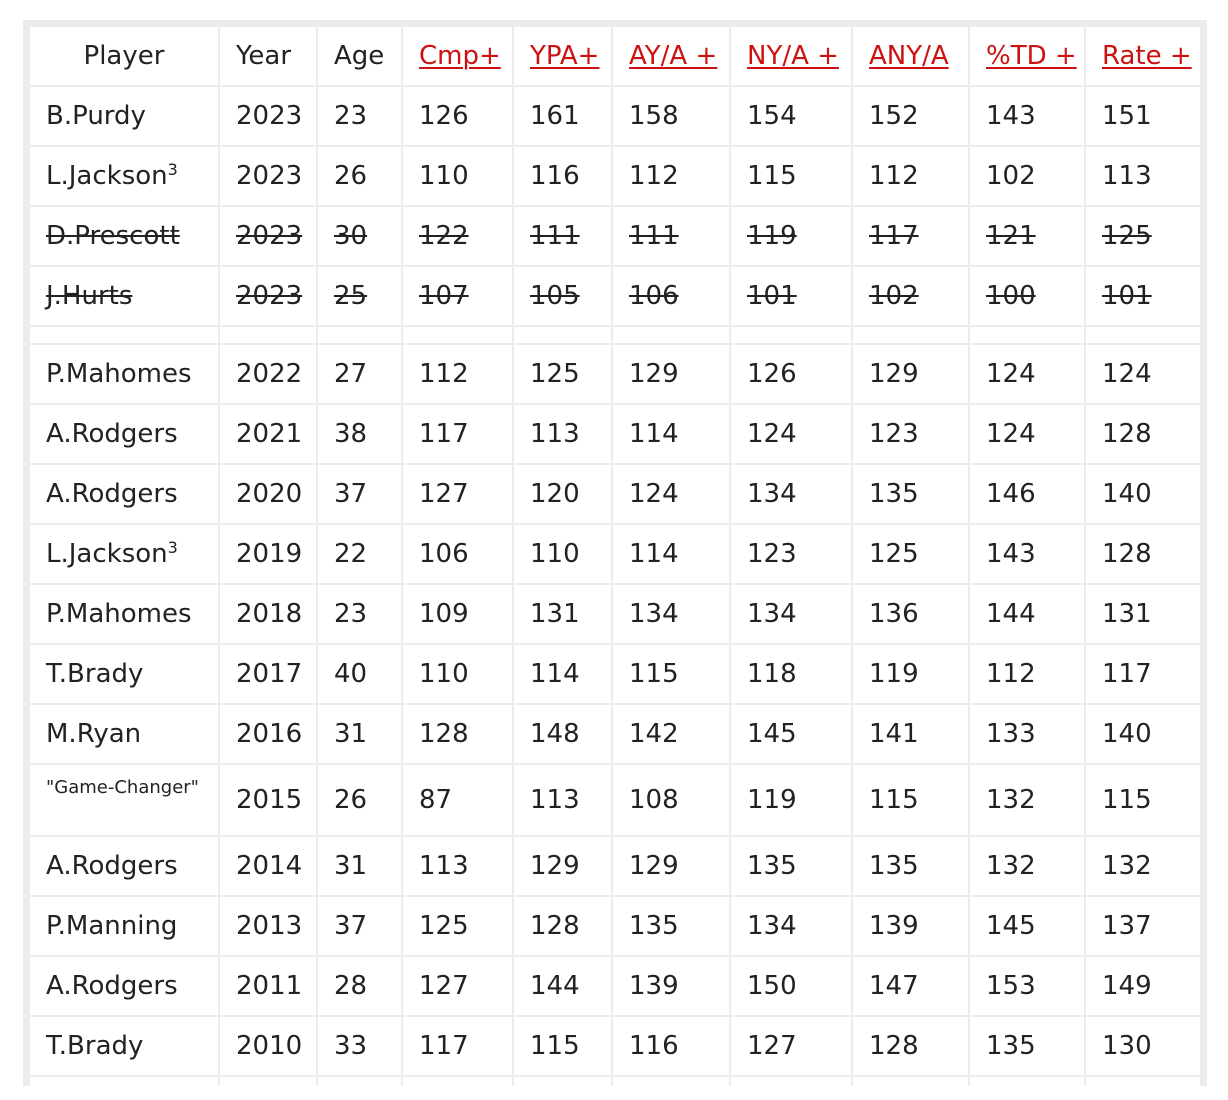 The image size is (1228, 1100). I want to click on age-cell: 23, so click(359, 116).